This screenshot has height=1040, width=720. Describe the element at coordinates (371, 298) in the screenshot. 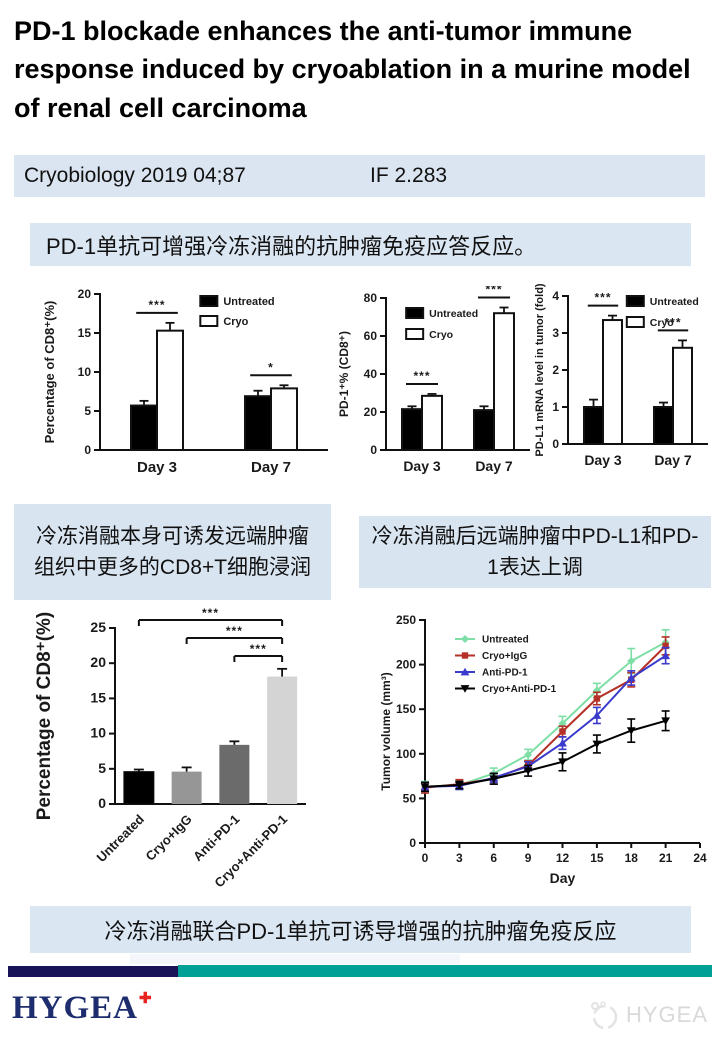

I see `svg-text: 80` at that location.